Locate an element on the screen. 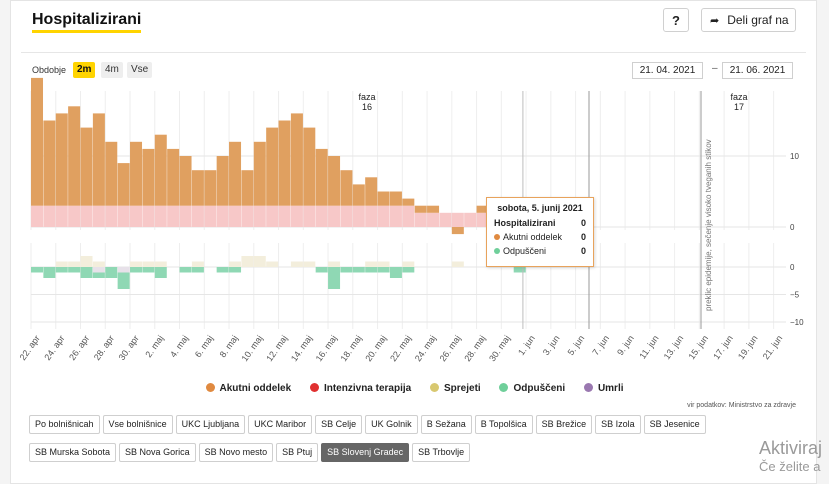 The width and height of the screenshot is (829, 484). period-option-2m: 2m is located at coordinates (84, 70).